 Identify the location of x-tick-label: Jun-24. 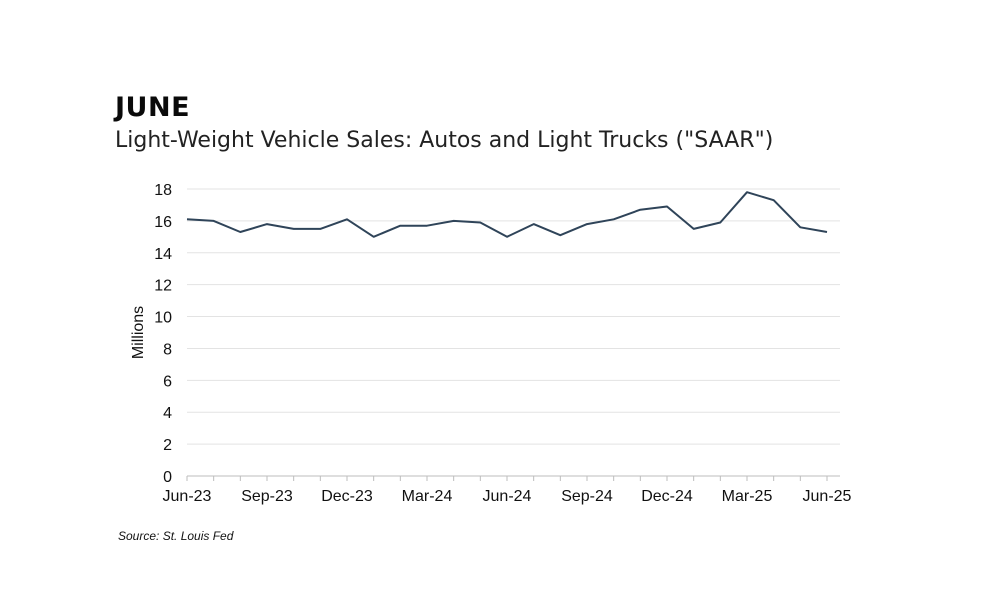
(507, 496).